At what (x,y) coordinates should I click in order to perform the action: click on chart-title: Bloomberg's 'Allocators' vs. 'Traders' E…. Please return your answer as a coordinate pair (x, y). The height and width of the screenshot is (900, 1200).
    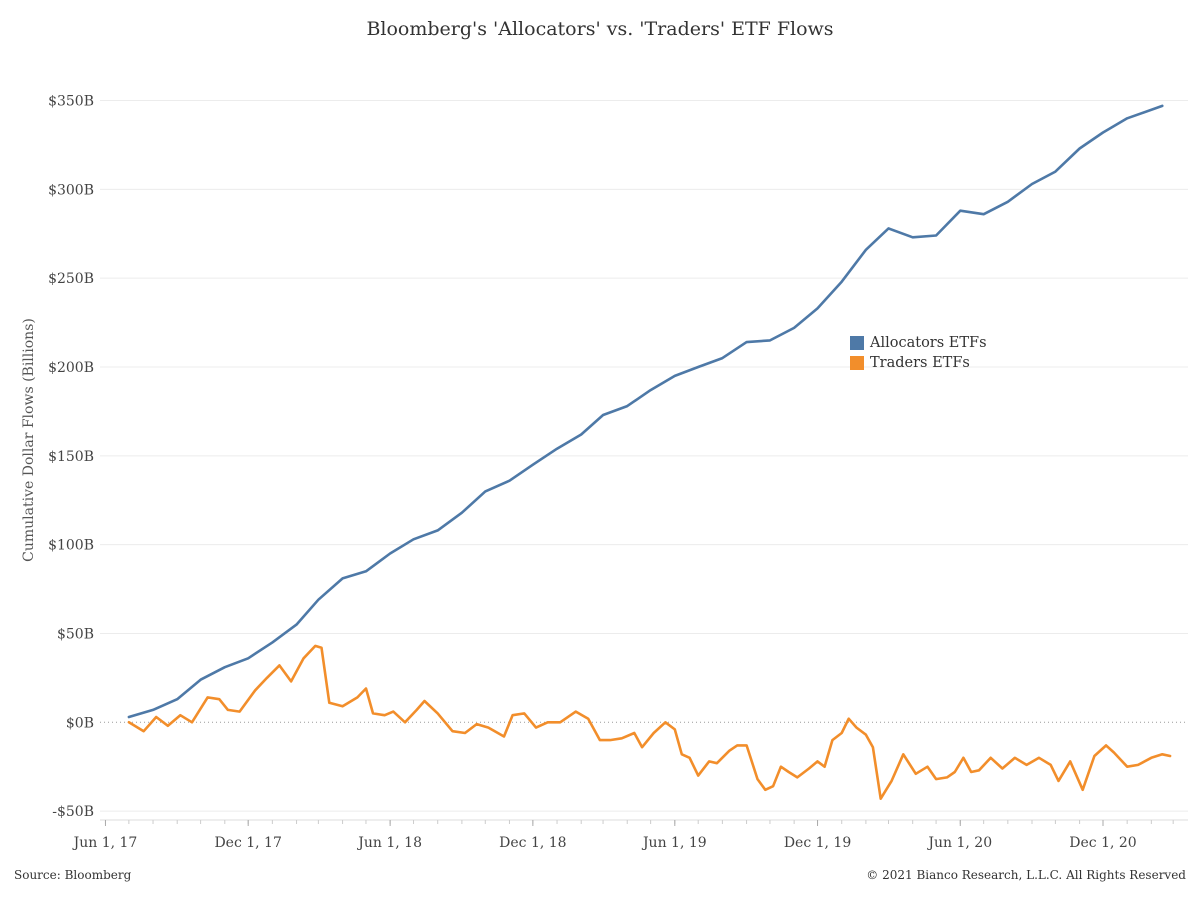
    Looking at the image, I should click on (600, 29).